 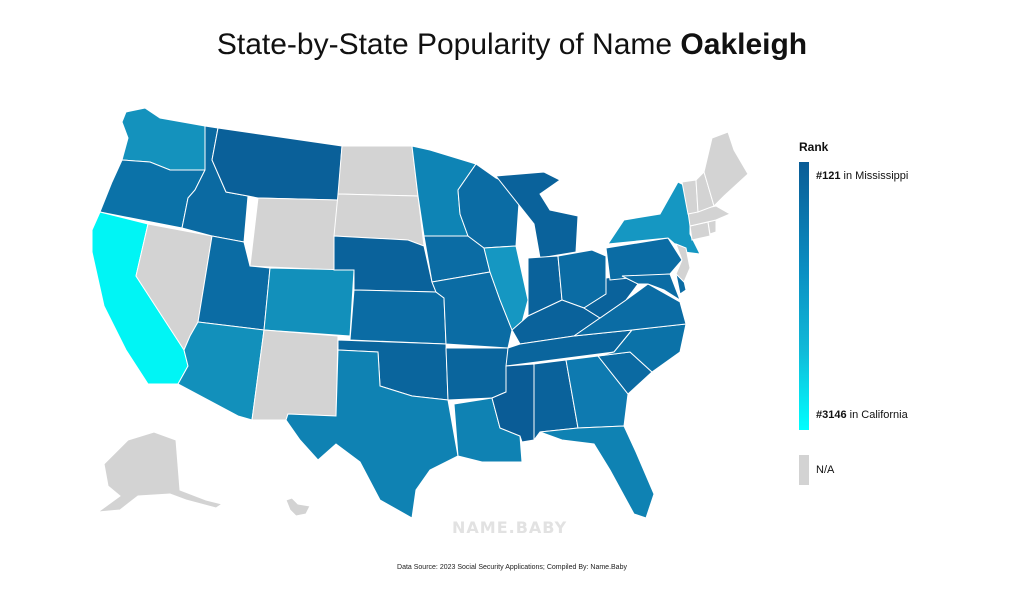 What do you see at coordinates (294, 234) in the screenshot?
I see `state-WY` at bounding box center [294, 234].